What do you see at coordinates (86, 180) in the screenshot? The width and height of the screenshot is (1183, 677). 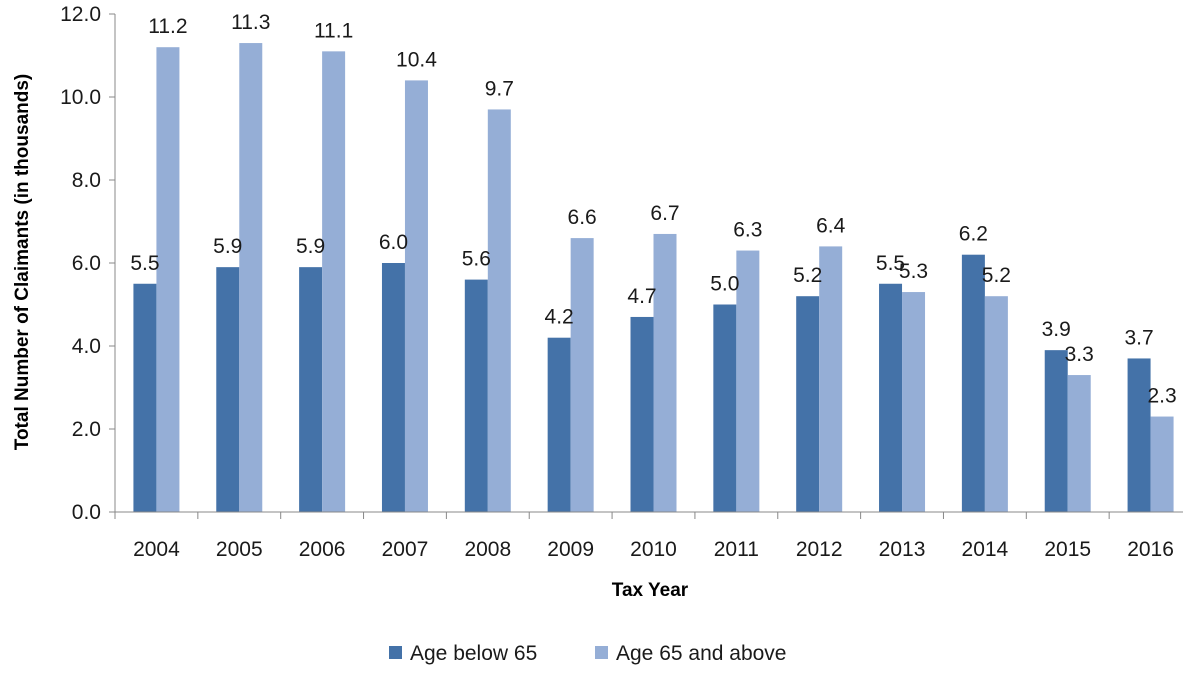 I see `y-tick-label: 8.0` at bounding box center [86, 180].